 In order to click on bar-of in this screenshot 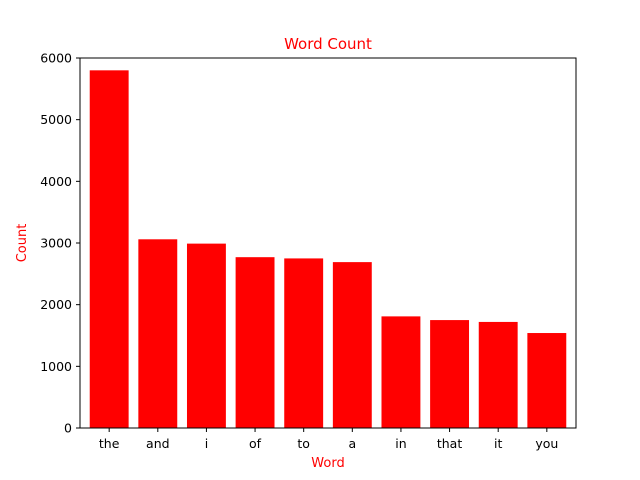, I will do `click(255, 342)`.